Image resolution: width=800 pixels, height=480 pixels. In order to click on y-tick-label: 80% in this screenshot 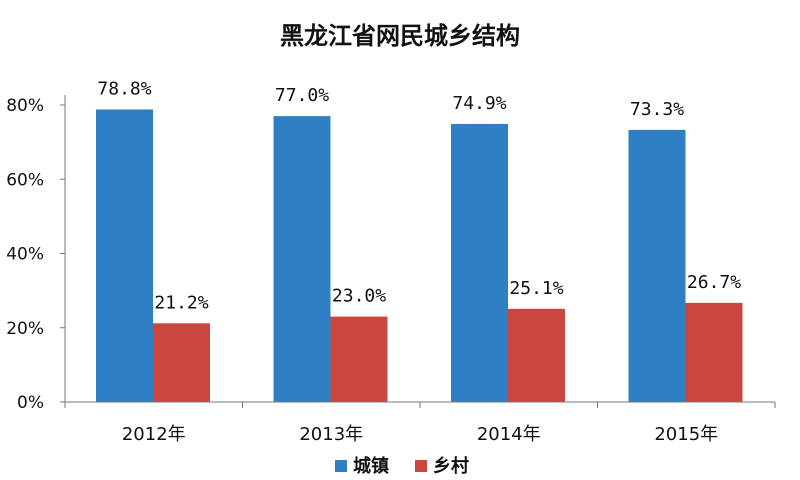, I will do `click(25, 106)`.